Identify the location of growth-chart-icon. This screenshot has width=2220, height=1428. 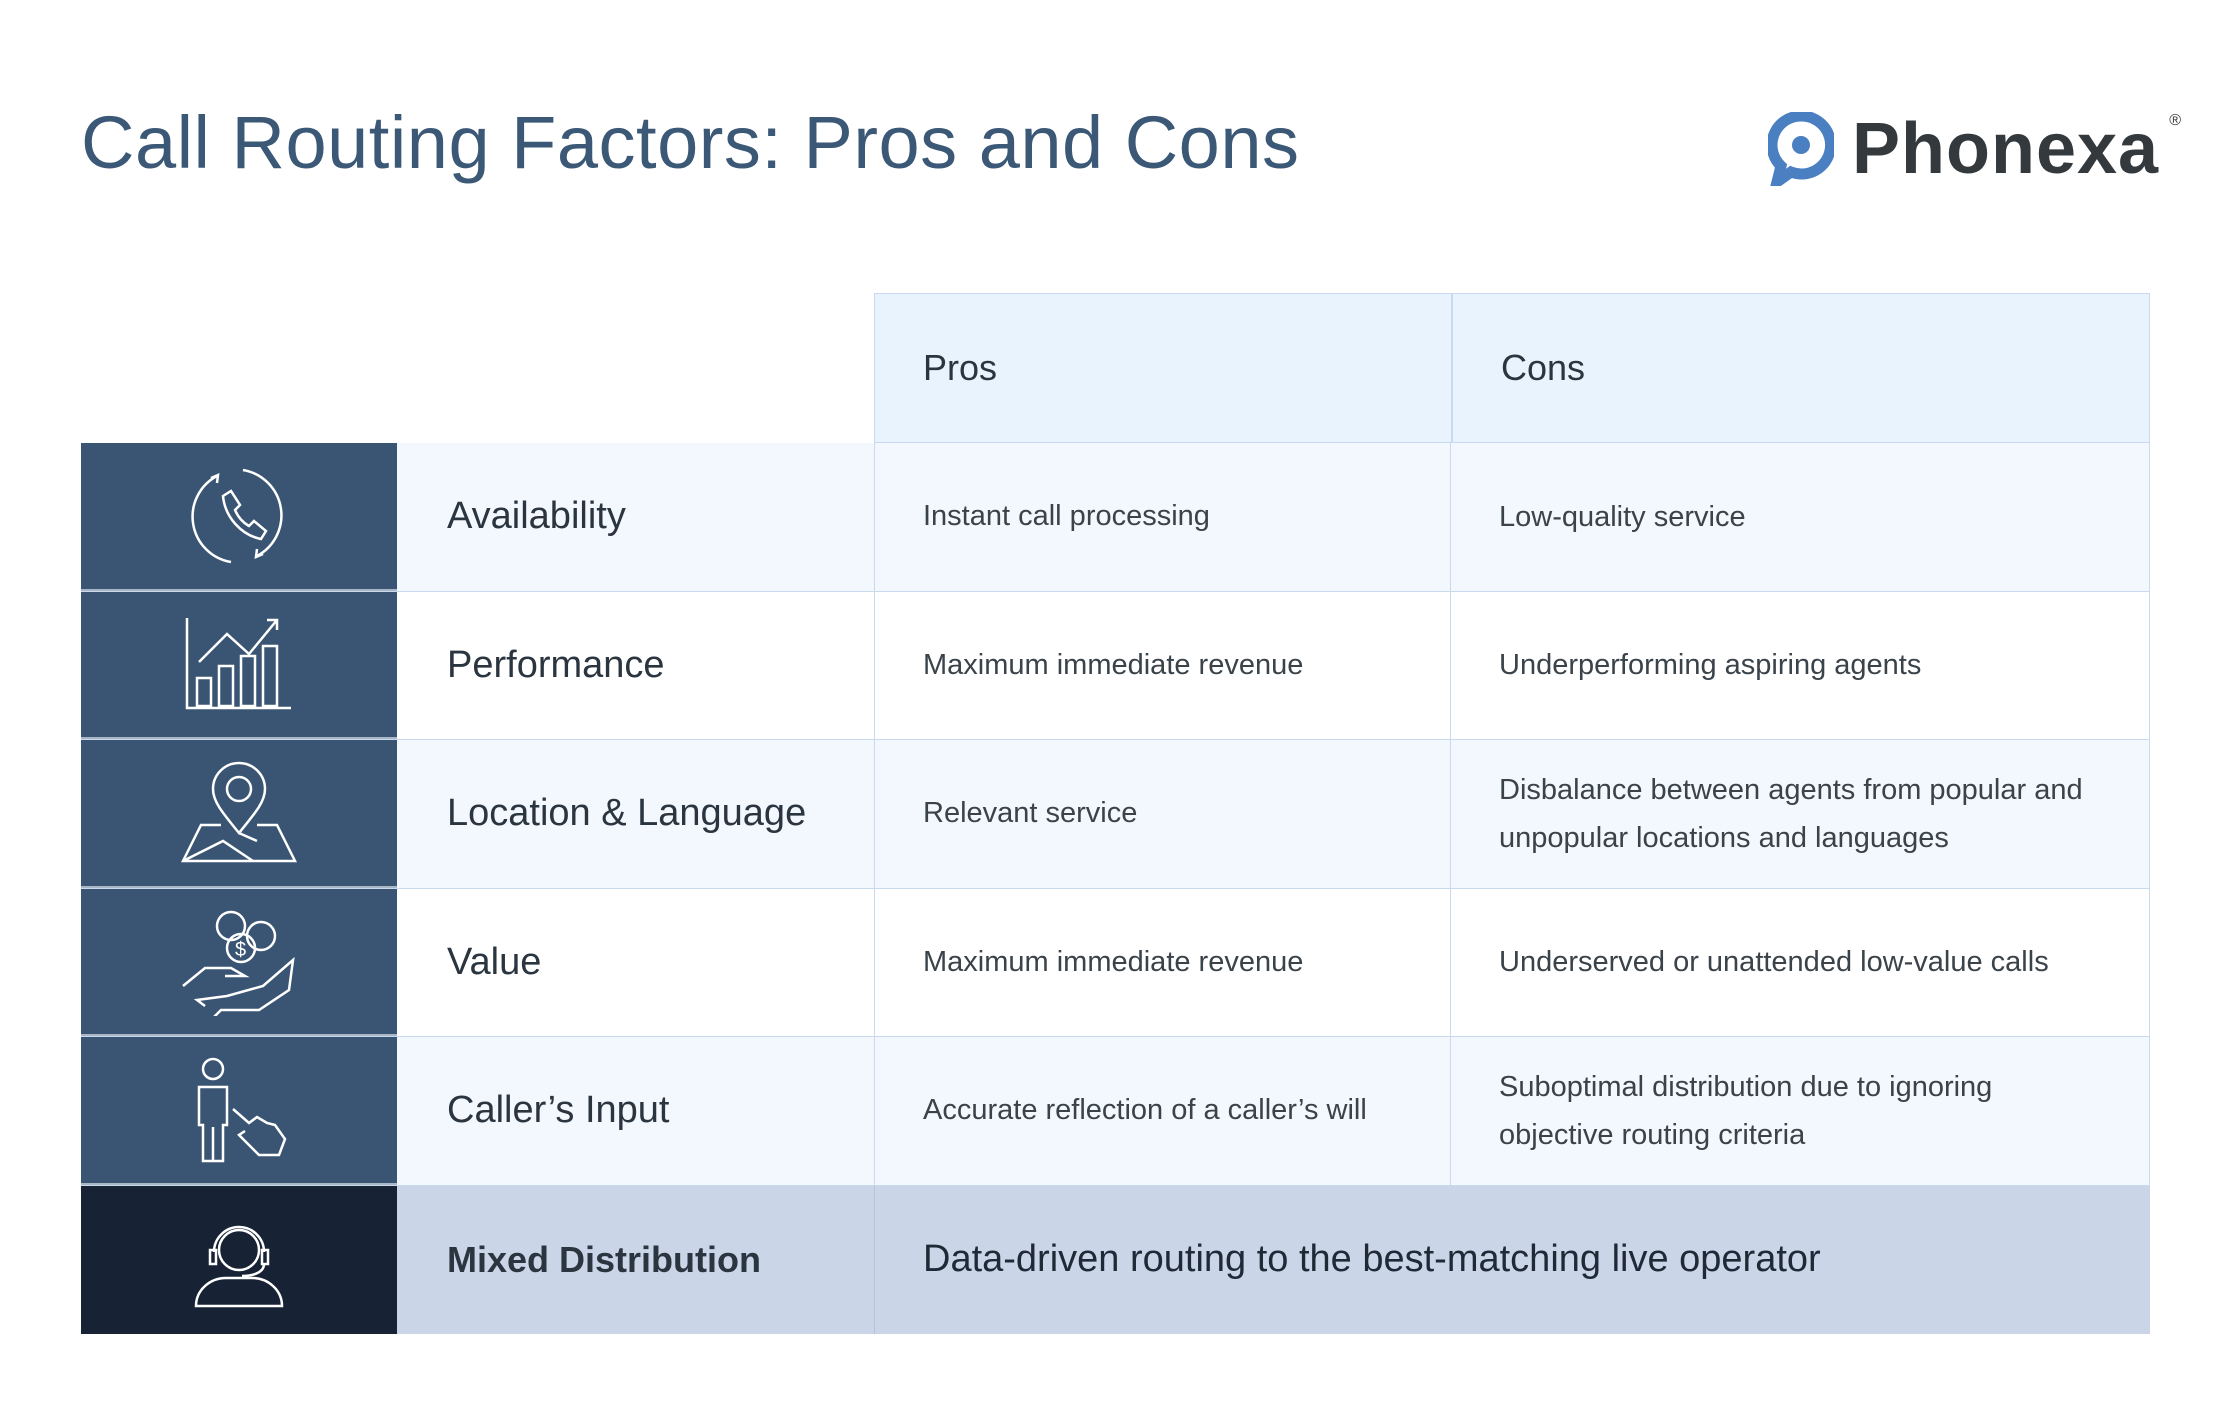
(239, 664).